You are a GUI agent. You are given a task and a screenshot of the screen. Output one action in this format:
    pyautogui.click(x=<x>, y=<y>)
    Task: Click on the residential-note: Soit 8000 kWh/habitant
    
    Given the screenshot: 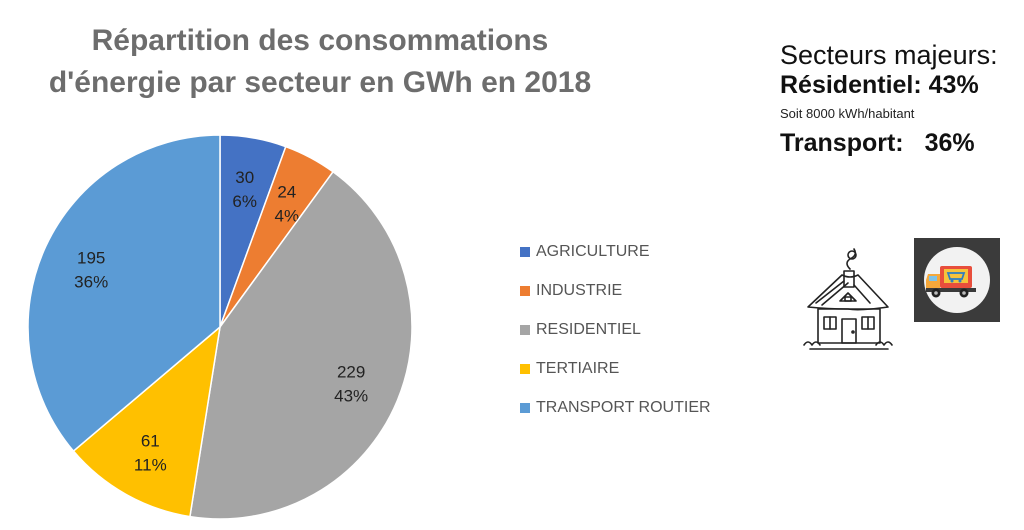 What is the action you would take?
    pyautogui.click(x=847, y=113)
    